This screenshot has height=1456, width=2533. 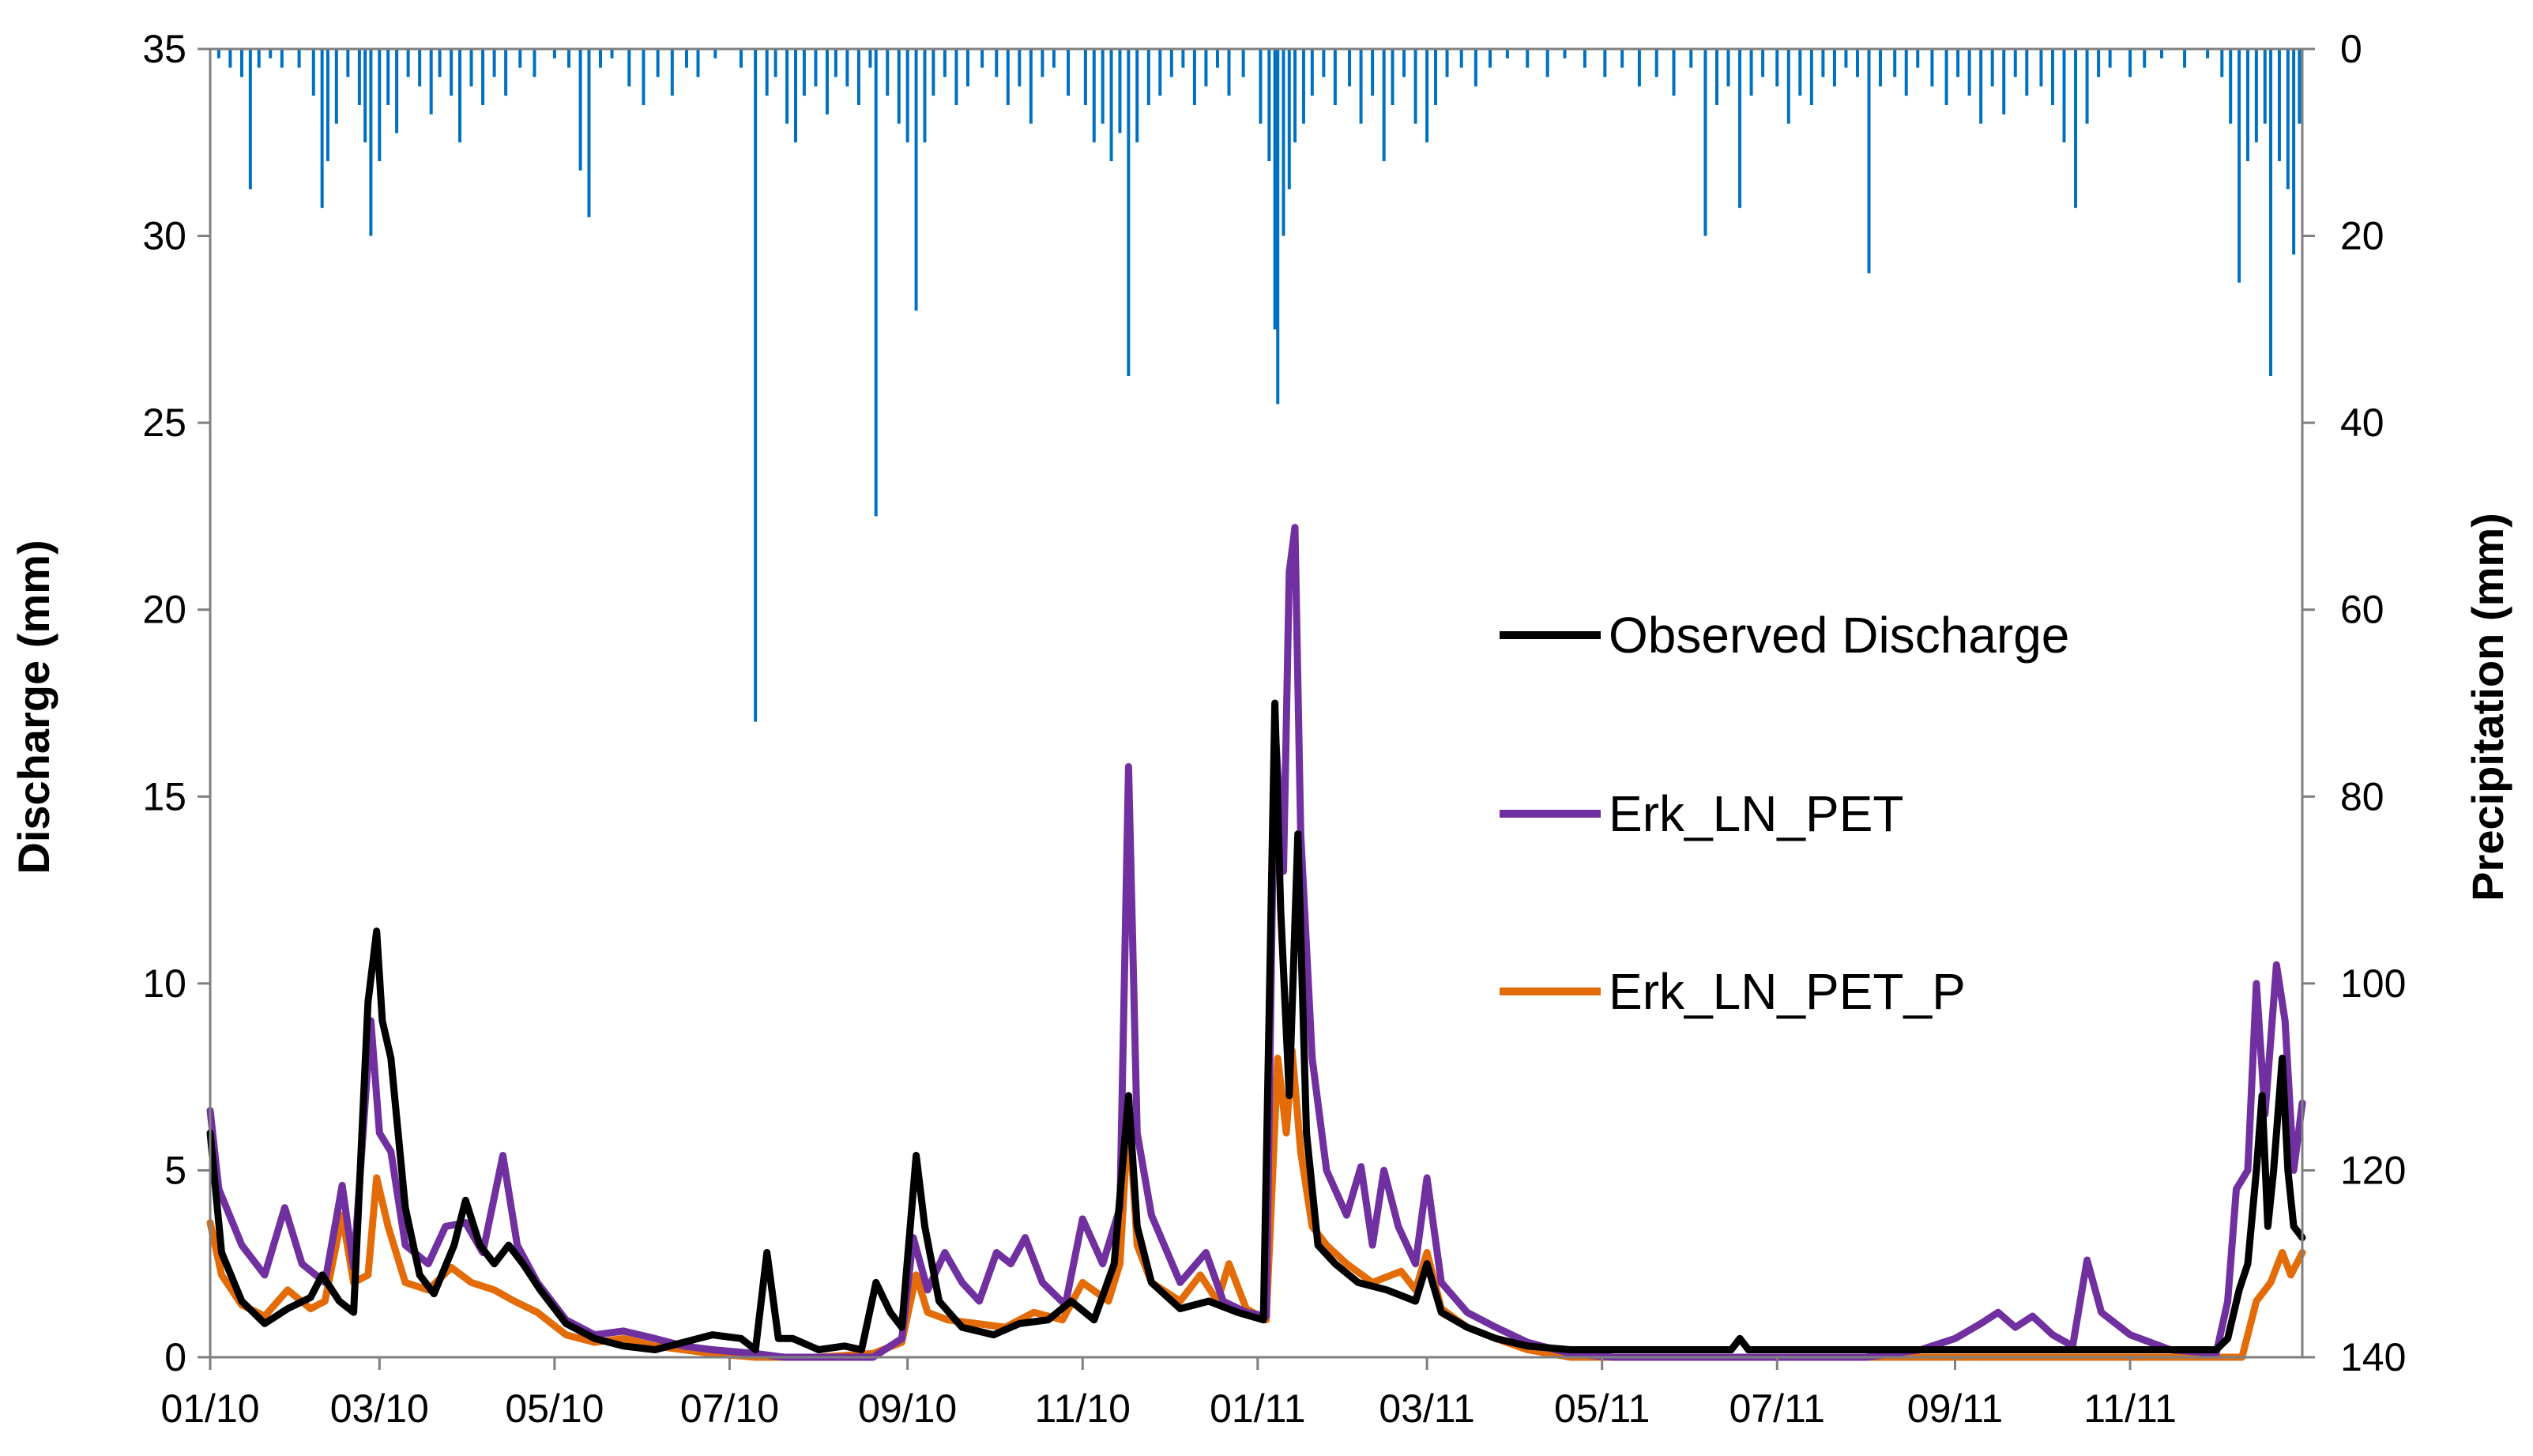 What do you see at coordinates (2488, 707) in the screenshot?
I see `y2-axis-title: Precipitation (mm)` at bounding box center [2488, 707].